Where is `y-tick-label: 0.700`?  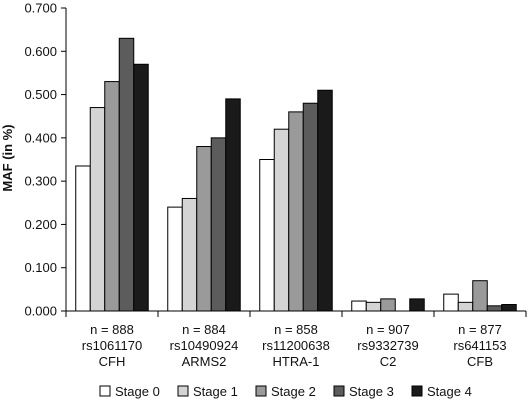
y-tick-label: 0.700 is located at coordinates (40, 8).